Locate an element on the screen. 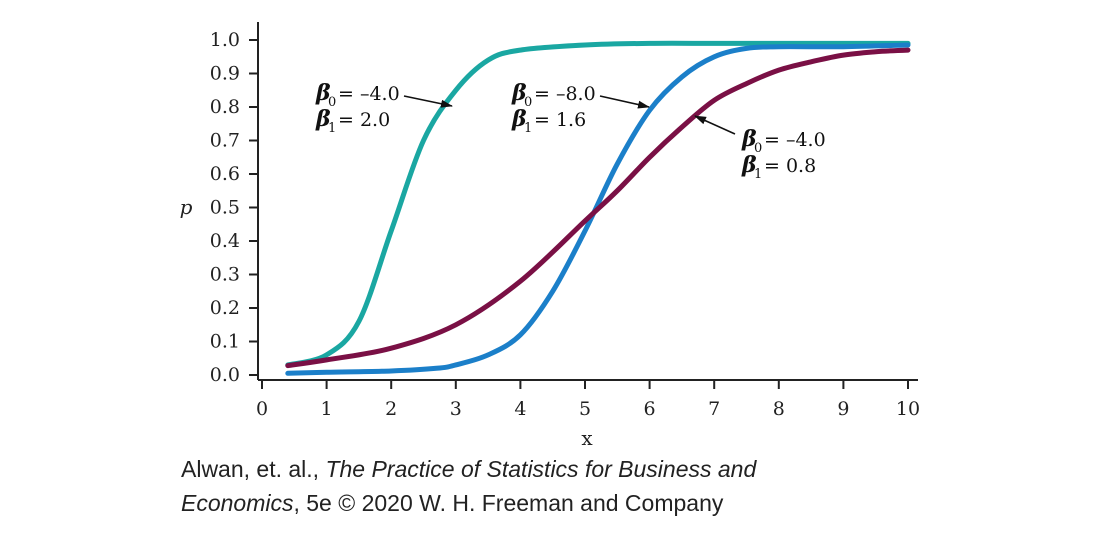  x-tick-label: 3 is located at coordinates (456, 409).